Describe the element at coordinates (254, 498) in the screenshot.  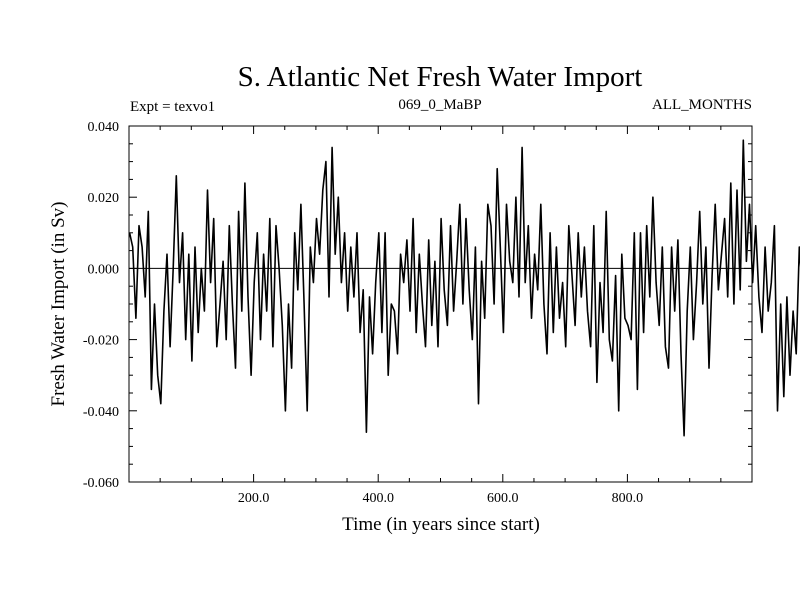
I see `x-tick-label: 200.0` at that location.